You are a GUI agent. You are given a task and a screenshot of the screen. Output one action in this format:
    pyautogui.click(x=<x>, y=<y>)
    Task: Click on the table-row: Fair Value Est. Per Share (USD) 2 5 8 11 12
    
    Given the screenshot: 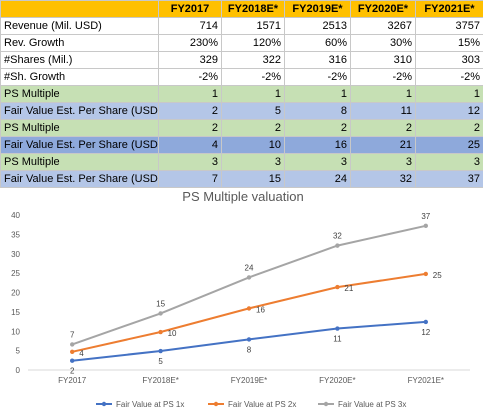 What is the action you would take?
    pyautogui.click(x=241, y=111)
    